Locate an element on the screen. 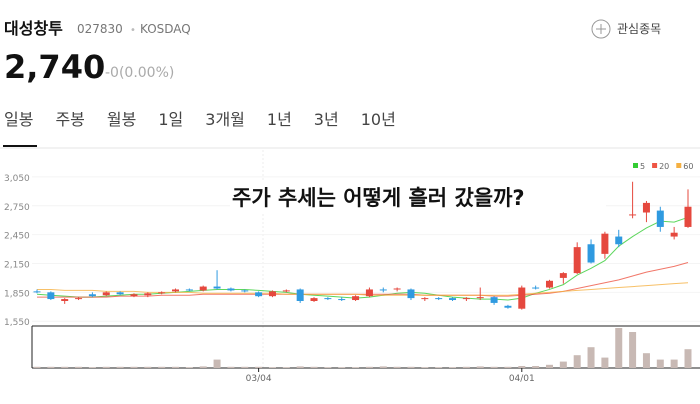 This screenshot has width=700, height=404. plus is located at coordinates (601, 29).